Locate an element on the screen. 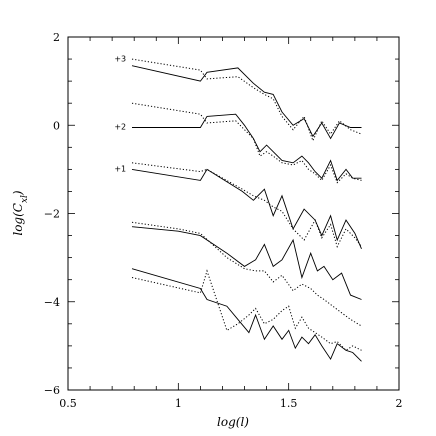 This screenshot has width=436, height=436. series-line-5-solid is located at coordinates (246, 208).